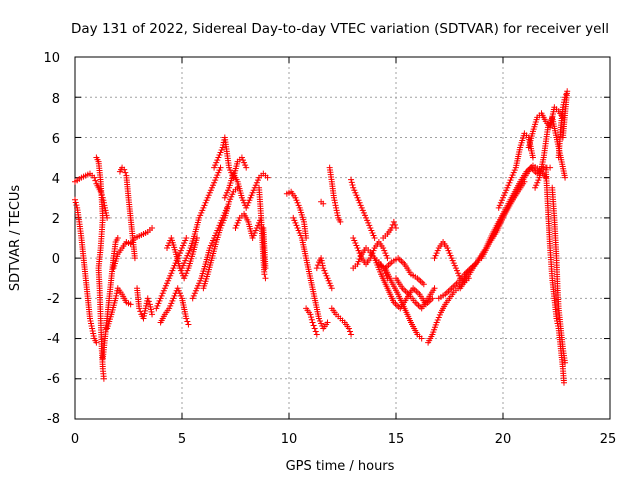 Image resolution: width=640 pixels, height=480 pixels. What do you see at coordinates (56, 139) in the screenshot?
I see `y-tick-label: 6` at bounding box center [56, 139].